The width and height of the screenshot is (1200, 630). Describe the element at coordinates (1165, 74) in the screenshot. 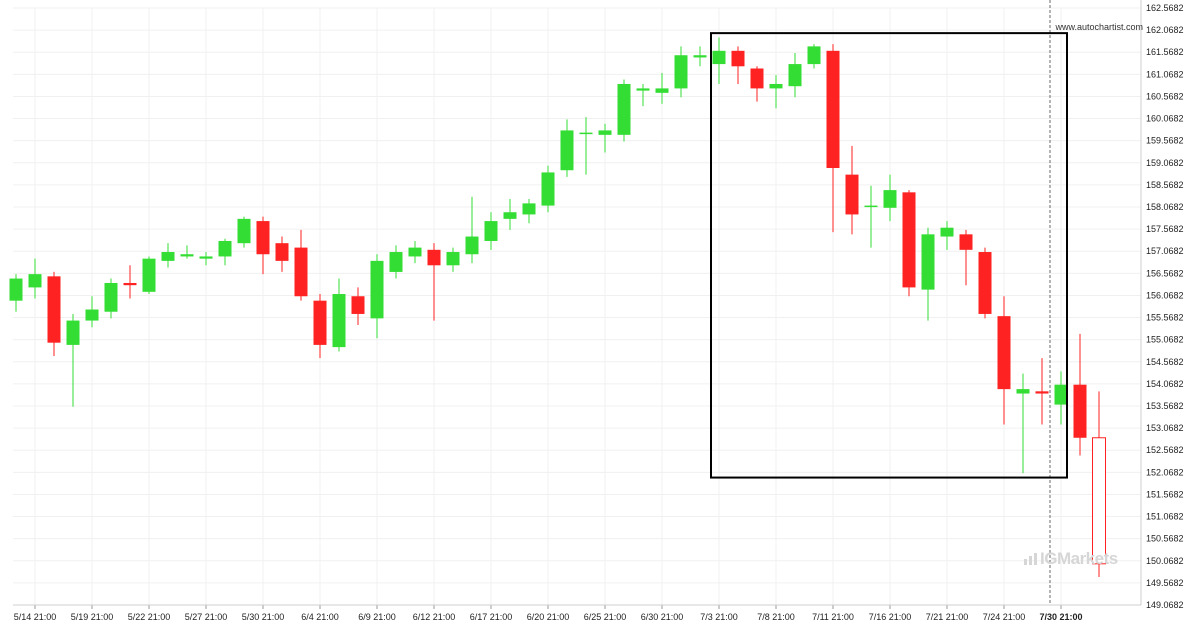

I see `y-tick-label: 161.0682` at that location.